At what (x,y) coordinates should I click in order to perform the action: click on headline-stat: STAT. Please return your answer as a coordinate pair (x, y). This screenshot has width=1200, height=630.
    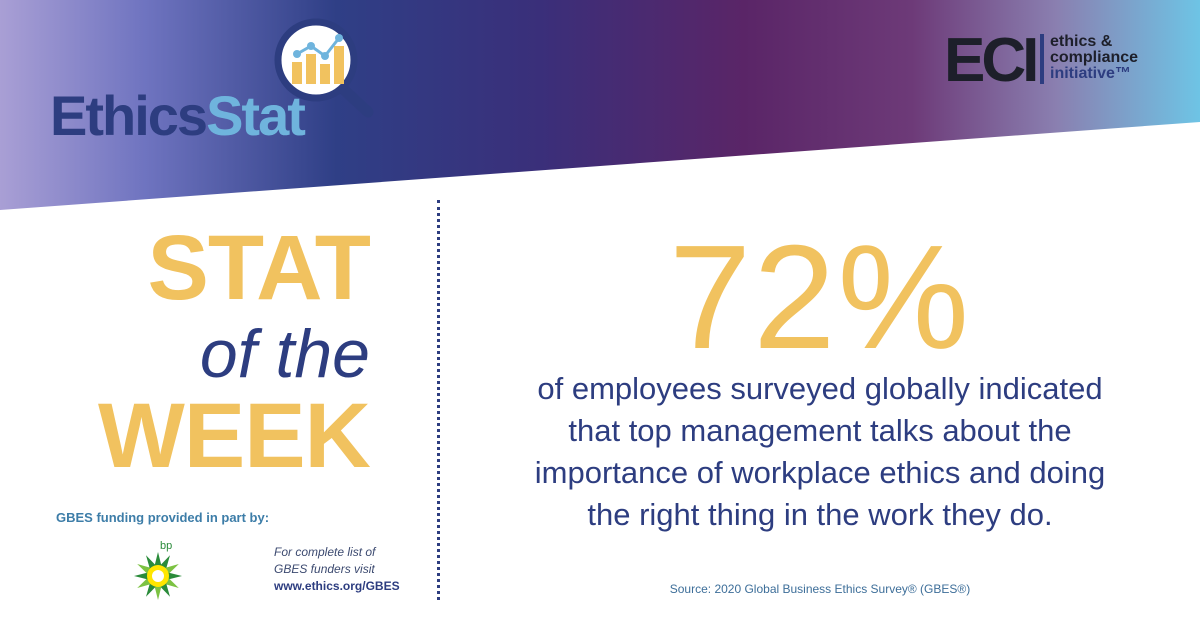
    Looking at the image, I should click on (259, 268).